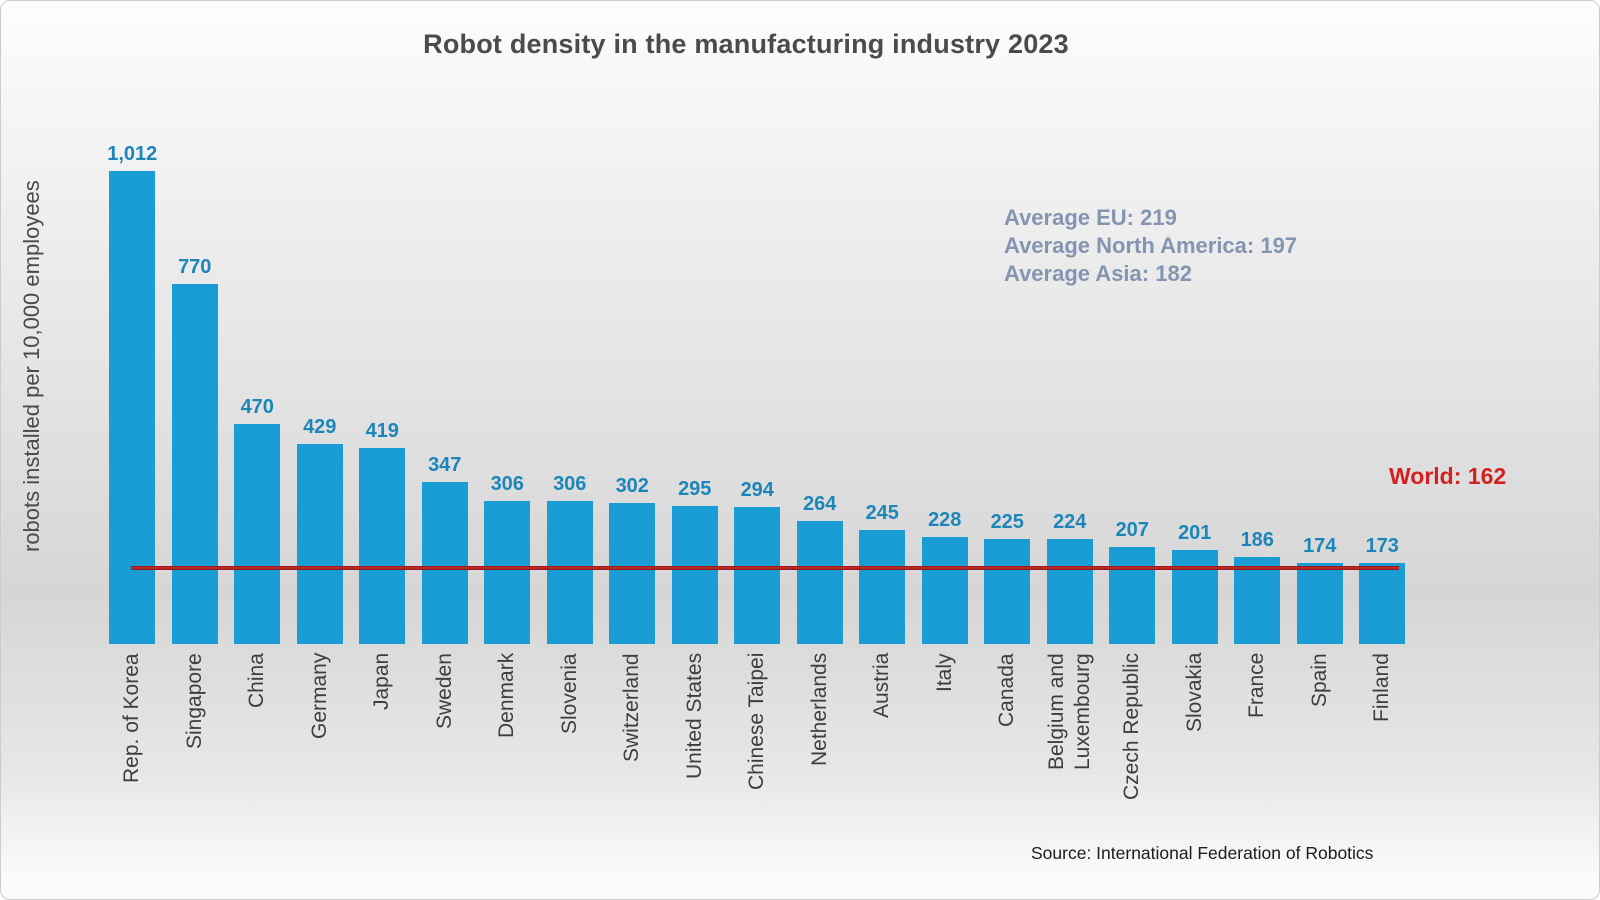 The width and height of the screenshot is (1600, 900). What do you see at coordinates (1098, 273) in the screenshot?
I see `average-asia-label: Average Asia: 182` at bounding box center [1098, 273].